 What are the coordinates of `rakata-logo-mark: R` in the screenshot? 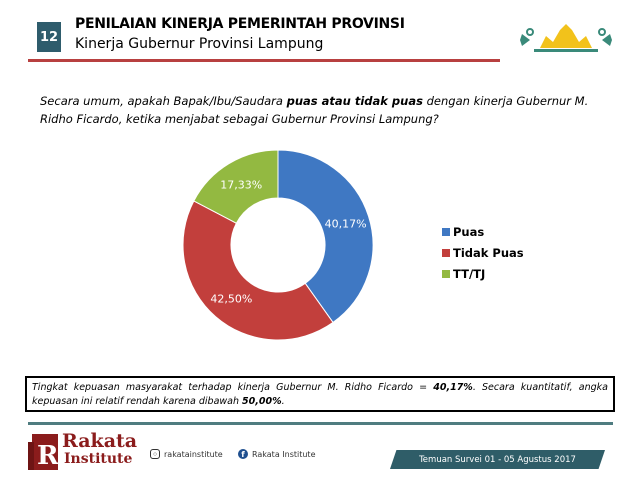 It's located at (43, 452).